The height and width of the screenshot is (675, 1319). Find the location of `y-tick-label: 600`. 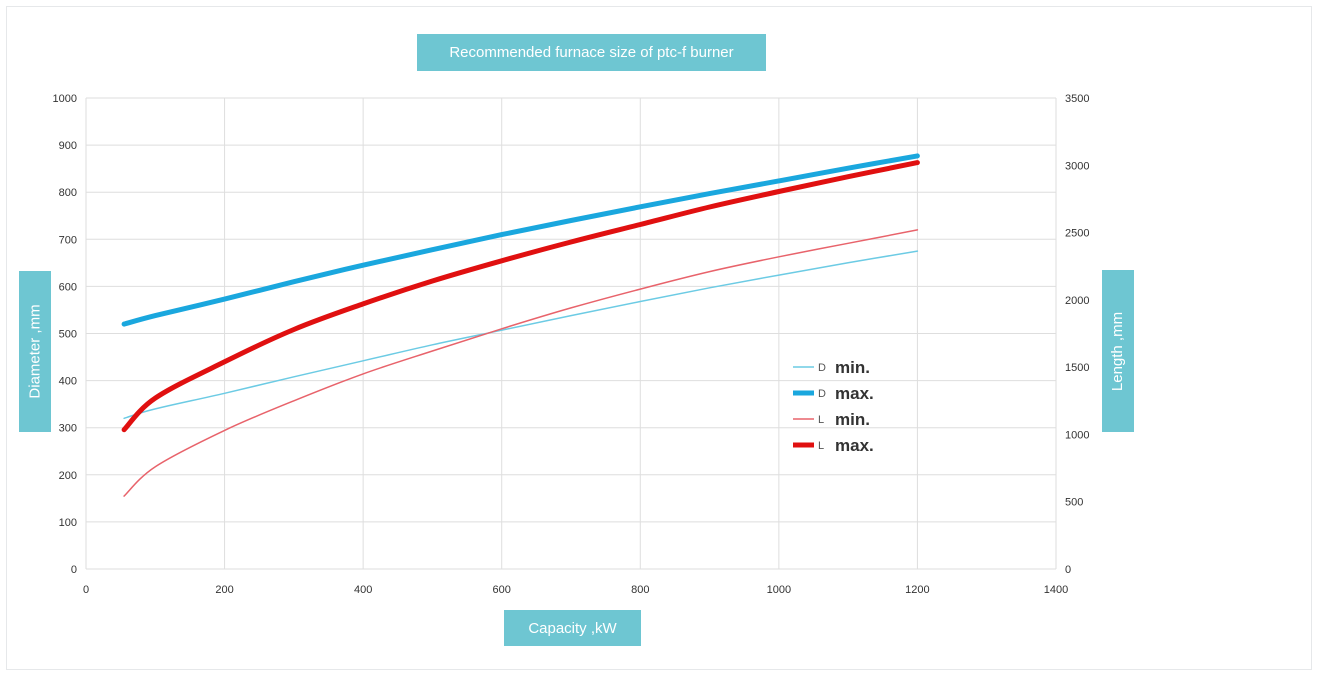

y-tick-label: 600 is located at coordinates (68, 287).